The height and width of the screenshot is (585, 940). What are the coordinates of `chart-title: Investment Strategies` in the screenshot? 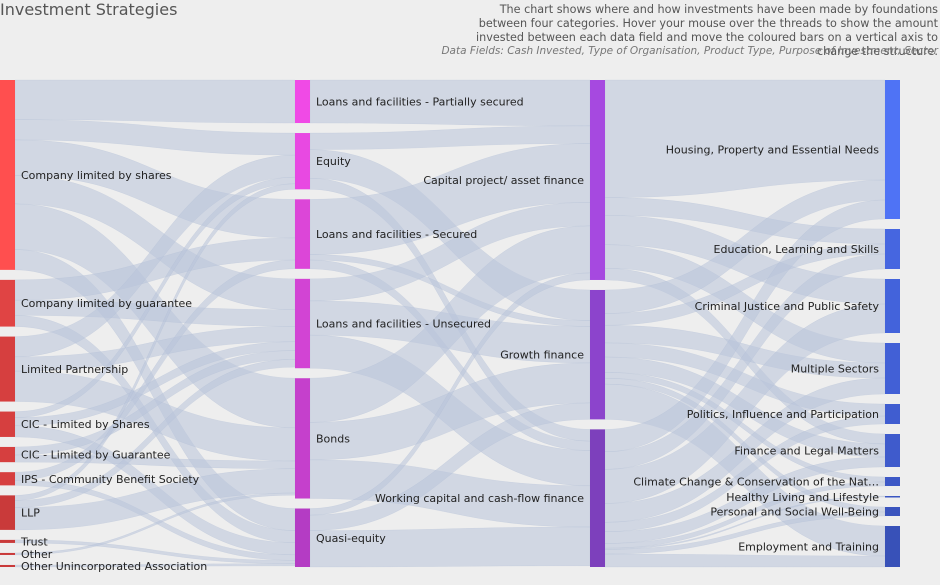 It's located at (89, 9).